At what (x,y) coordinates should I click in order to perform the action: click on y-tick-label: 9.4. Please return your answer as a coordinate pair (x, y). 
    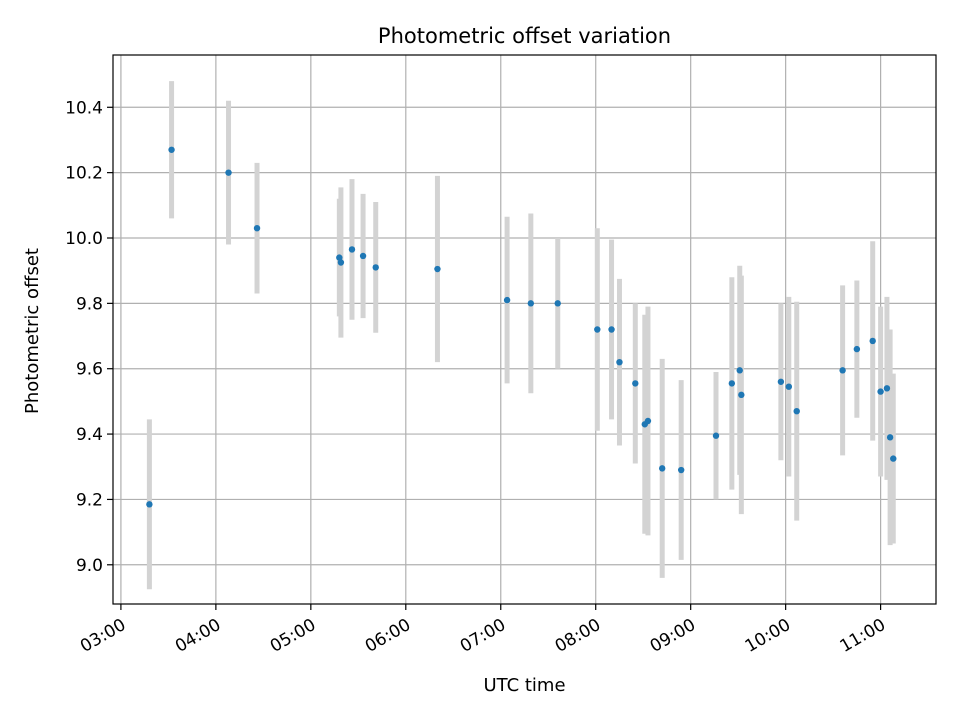
    Looking at the image, I should click on (89, 435).